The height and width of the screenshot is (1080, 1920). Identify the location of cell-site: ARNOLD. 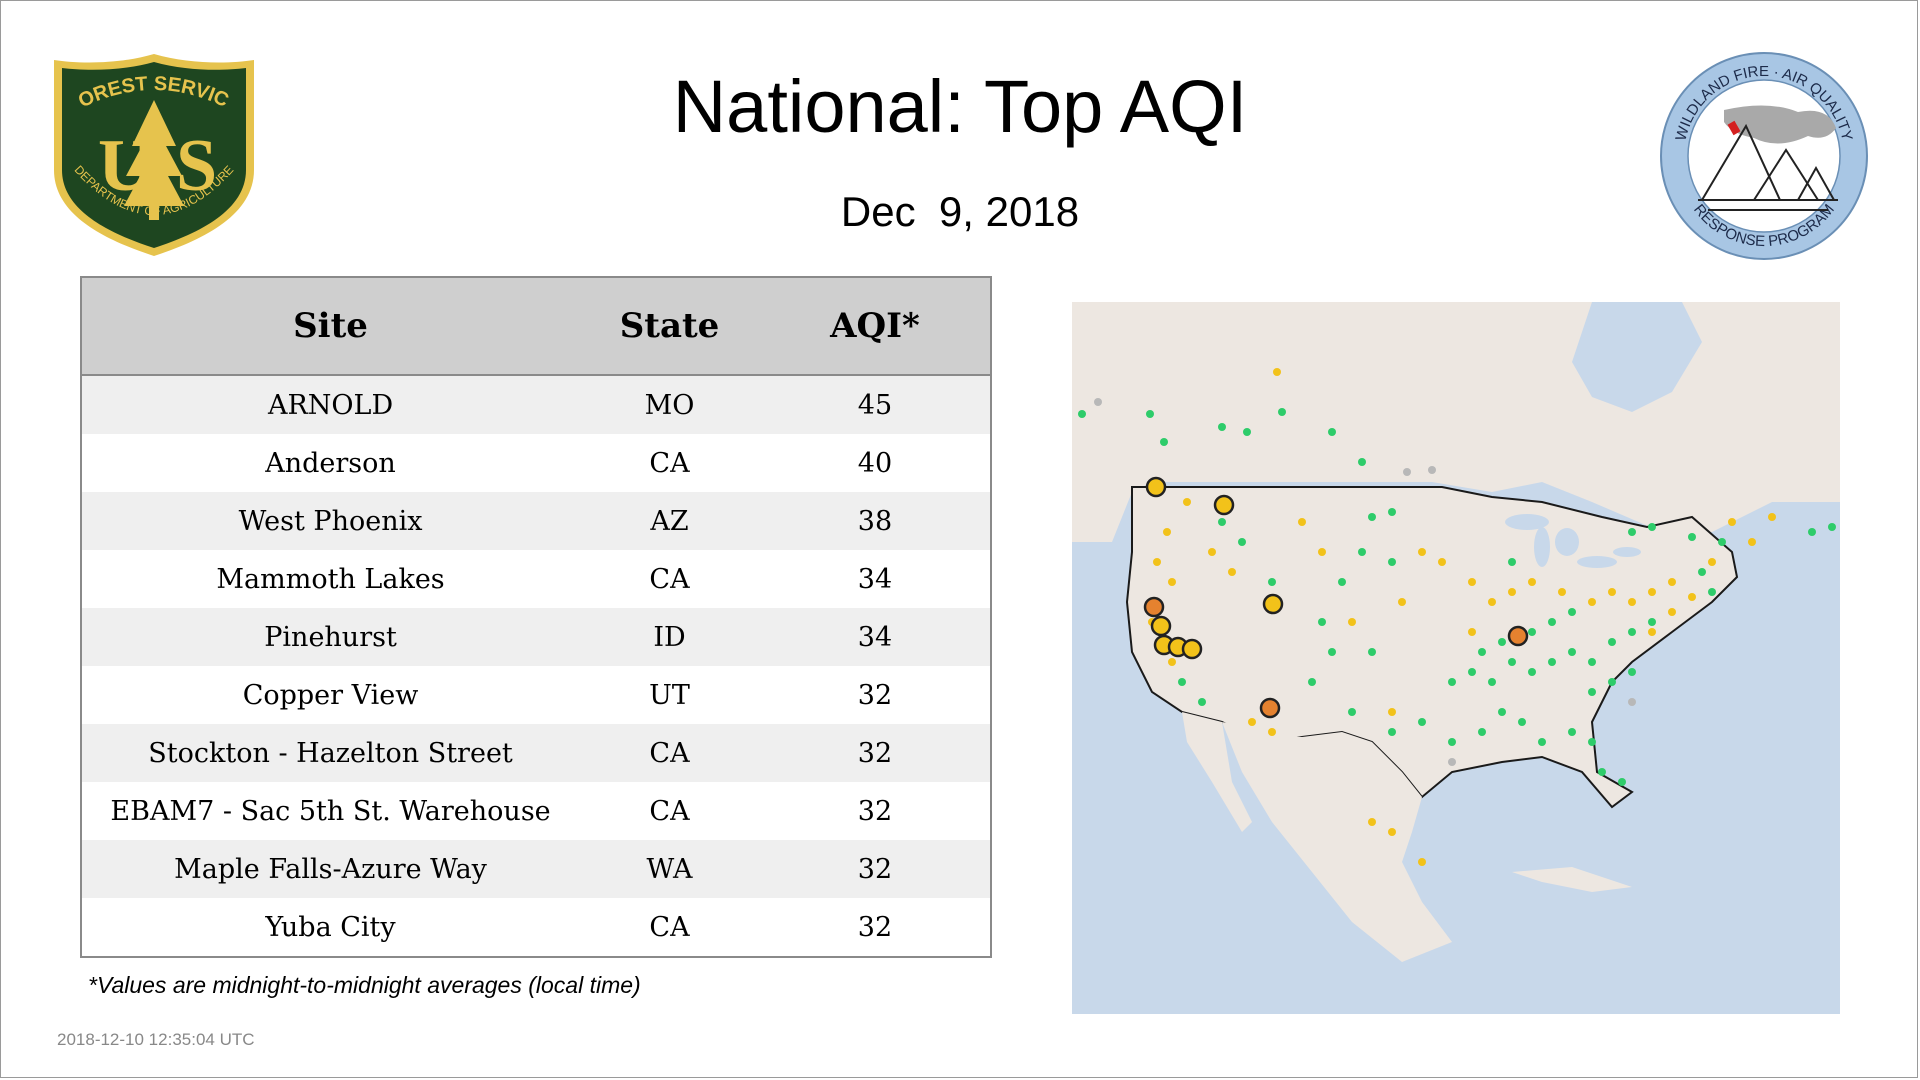
(330, 404).